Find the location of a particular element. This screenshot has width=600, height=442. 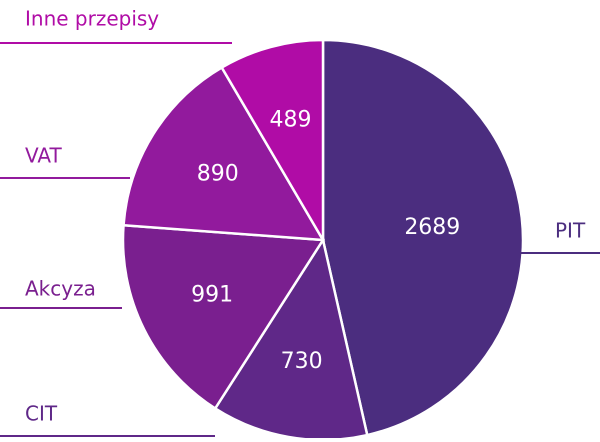

category-label: PIT is located at coordinates (570, 231).